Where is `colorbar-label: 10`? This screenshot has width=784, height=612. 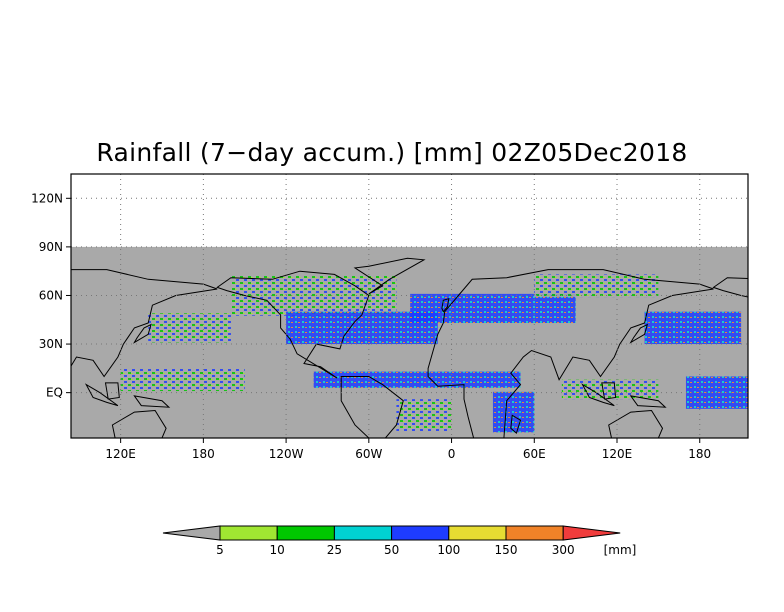 colorbar-label: 10 is located at coordinates (277, 550).